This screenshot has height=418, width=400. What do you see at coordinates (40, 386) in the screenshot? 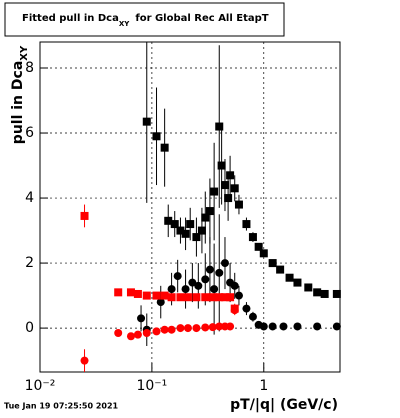
I see `x-tick-label: 10⁻²` at bounding box center [40, 386].